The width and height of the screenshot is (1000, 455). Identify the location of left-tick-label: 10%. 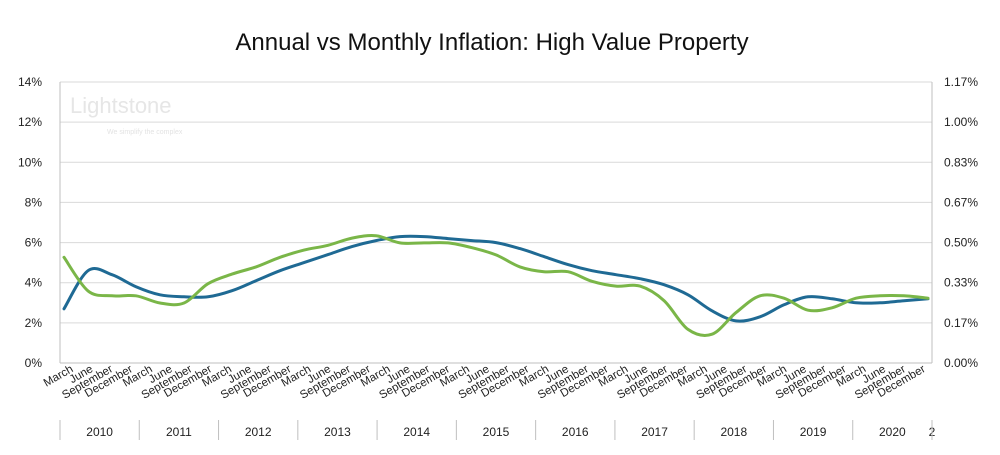
(30, 162).